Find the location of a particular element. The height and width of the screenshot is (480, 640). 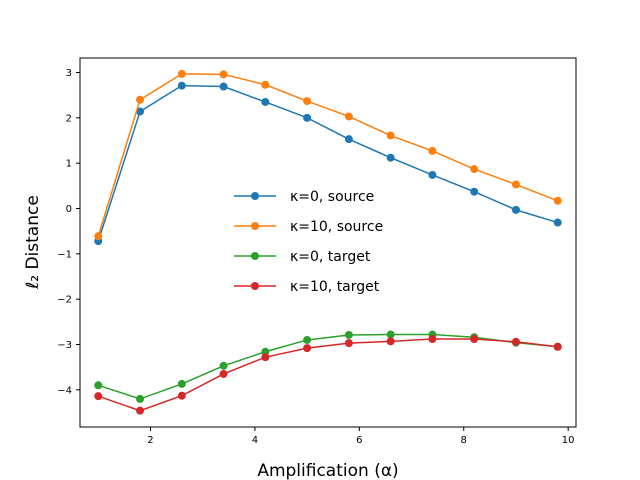

y-tick-label: 0 is located at coordinates (69, 209).